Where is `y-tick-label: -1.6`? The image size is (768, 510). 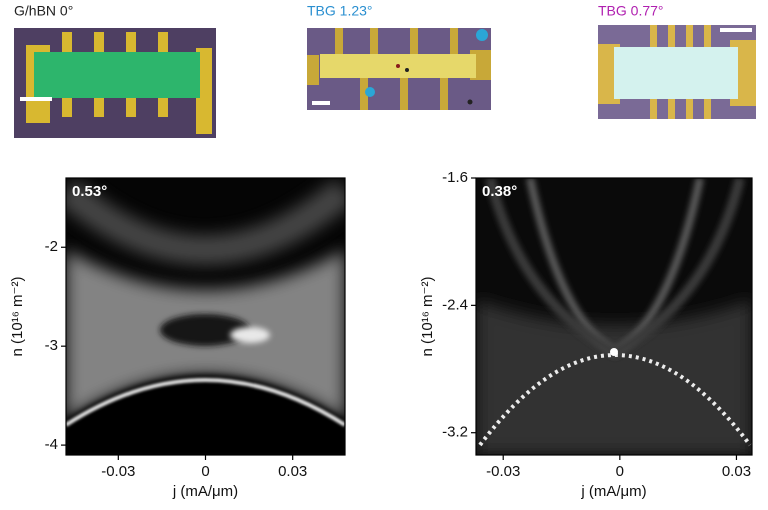
y-tick-label: -1.6 is located at coordinates (455, 177).